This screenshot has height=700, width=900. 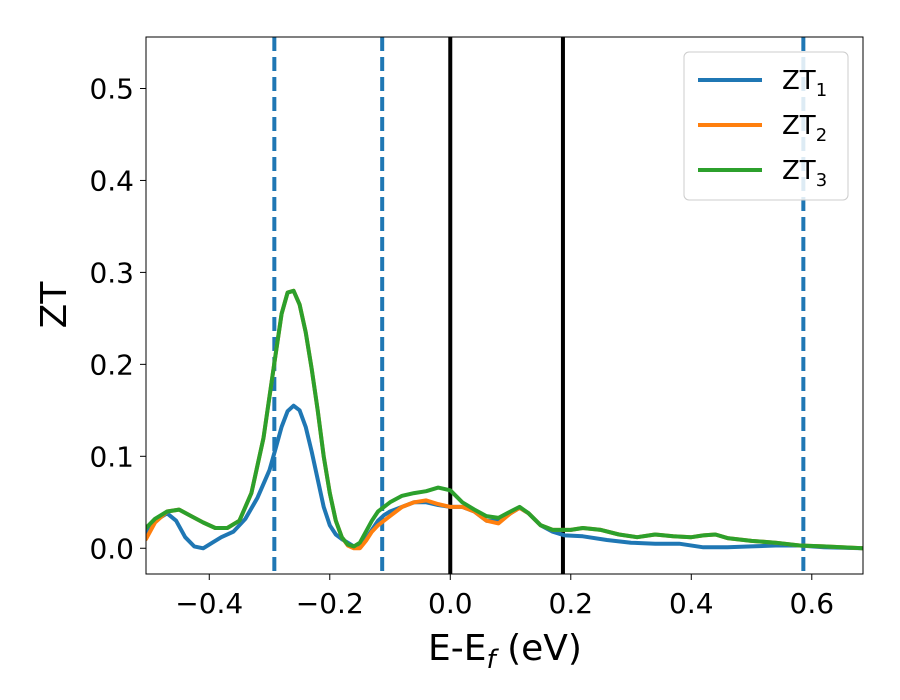 What do you see at coordinates (450, 603) in the screenshot?
I see `x-tick-label: 0.0` at bounding box center [450, 603].